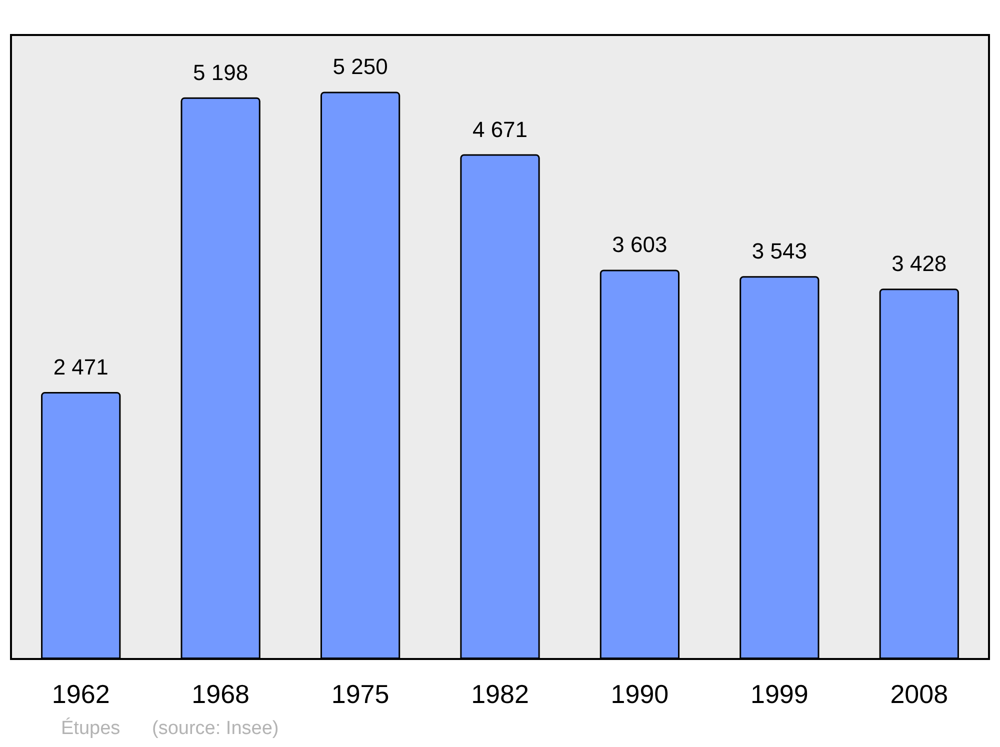  Describe the element at coordinates (81, 694) in the screenshot. I see `x-tick-label: 1962` at that location.